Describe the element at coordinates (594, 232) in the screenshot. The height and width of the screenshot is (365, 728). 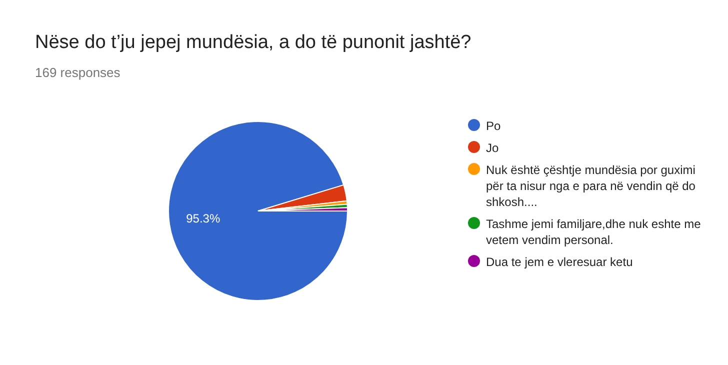
I see `legend-label: Tashme jemi familjare,dhe nuk eshte me vetem vendim personal.` at that location.